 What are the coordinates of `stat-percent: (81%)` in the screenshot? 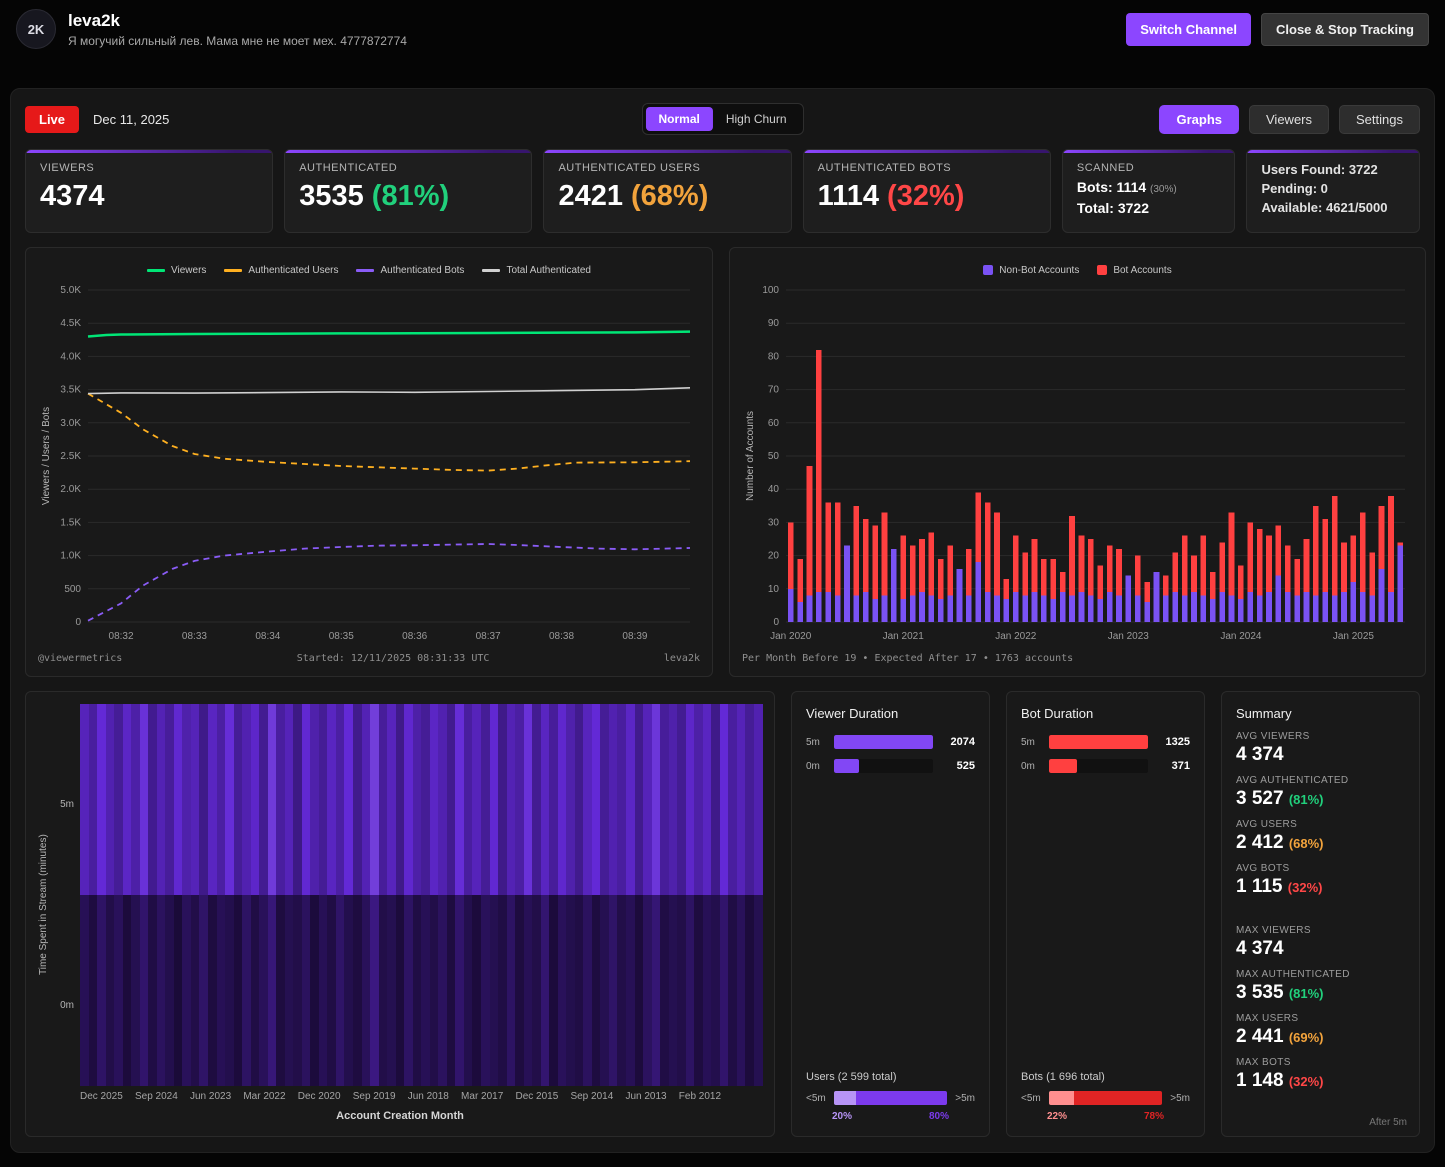 It's located at (410, 196).